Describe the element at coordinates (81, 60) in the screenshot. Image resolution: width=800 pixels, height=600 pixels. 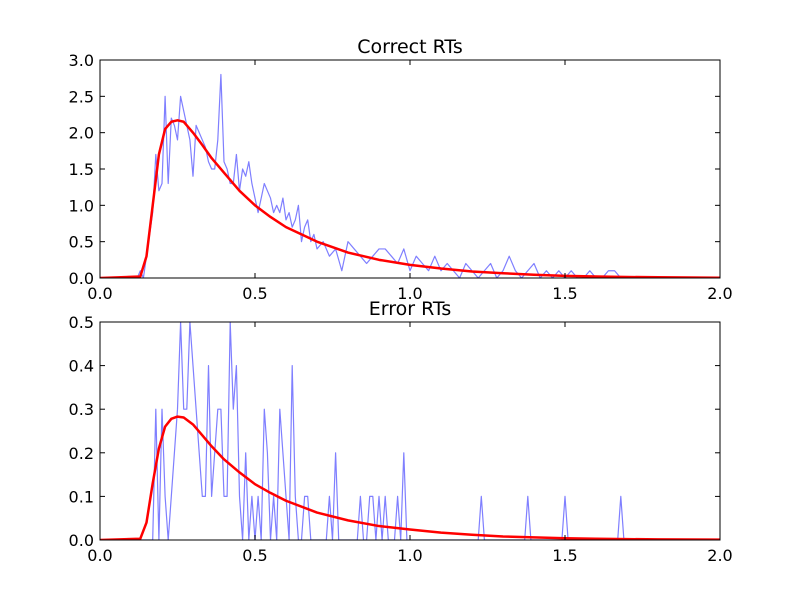
I see `correct-rts-y-tick-label: 3.0` at that location.